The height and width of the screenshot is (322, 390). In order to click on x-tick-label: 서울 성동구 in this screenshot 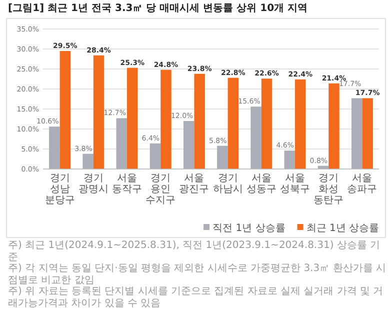, I will do `click(261, 184)`.